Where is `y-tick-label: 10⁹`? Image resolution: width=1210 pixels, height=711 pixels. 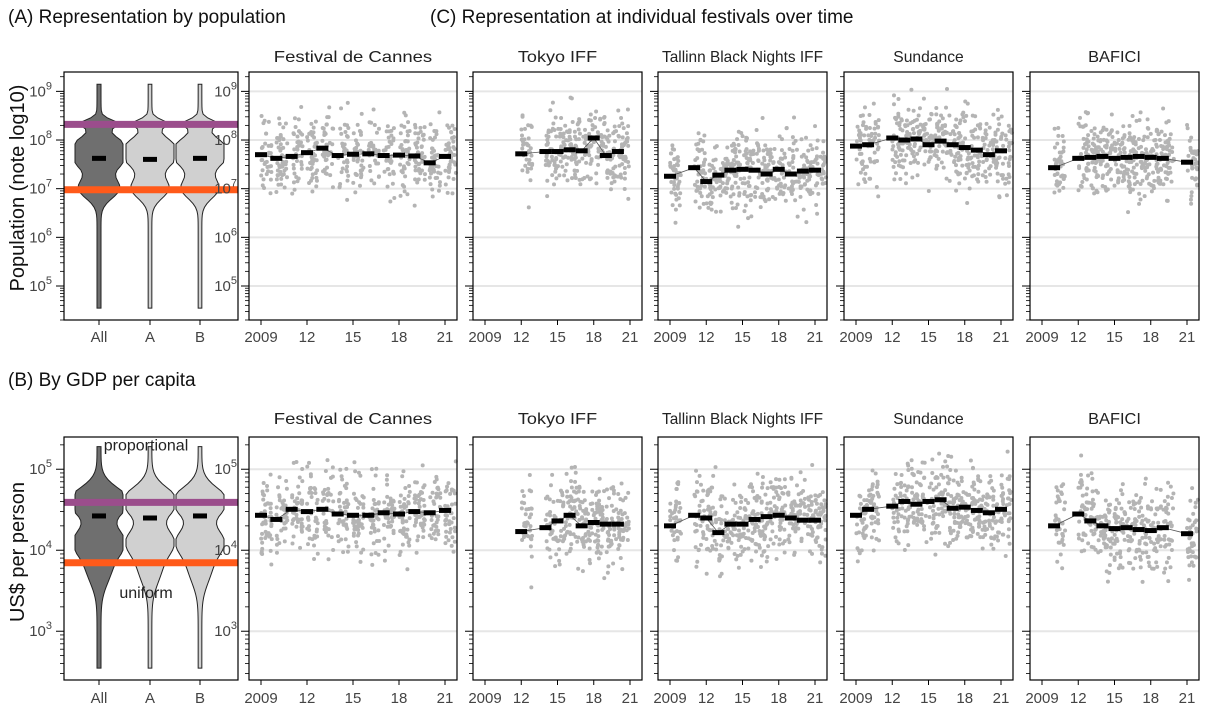 y-tick-label: 10⁹ is located at coordinates (225, 90).